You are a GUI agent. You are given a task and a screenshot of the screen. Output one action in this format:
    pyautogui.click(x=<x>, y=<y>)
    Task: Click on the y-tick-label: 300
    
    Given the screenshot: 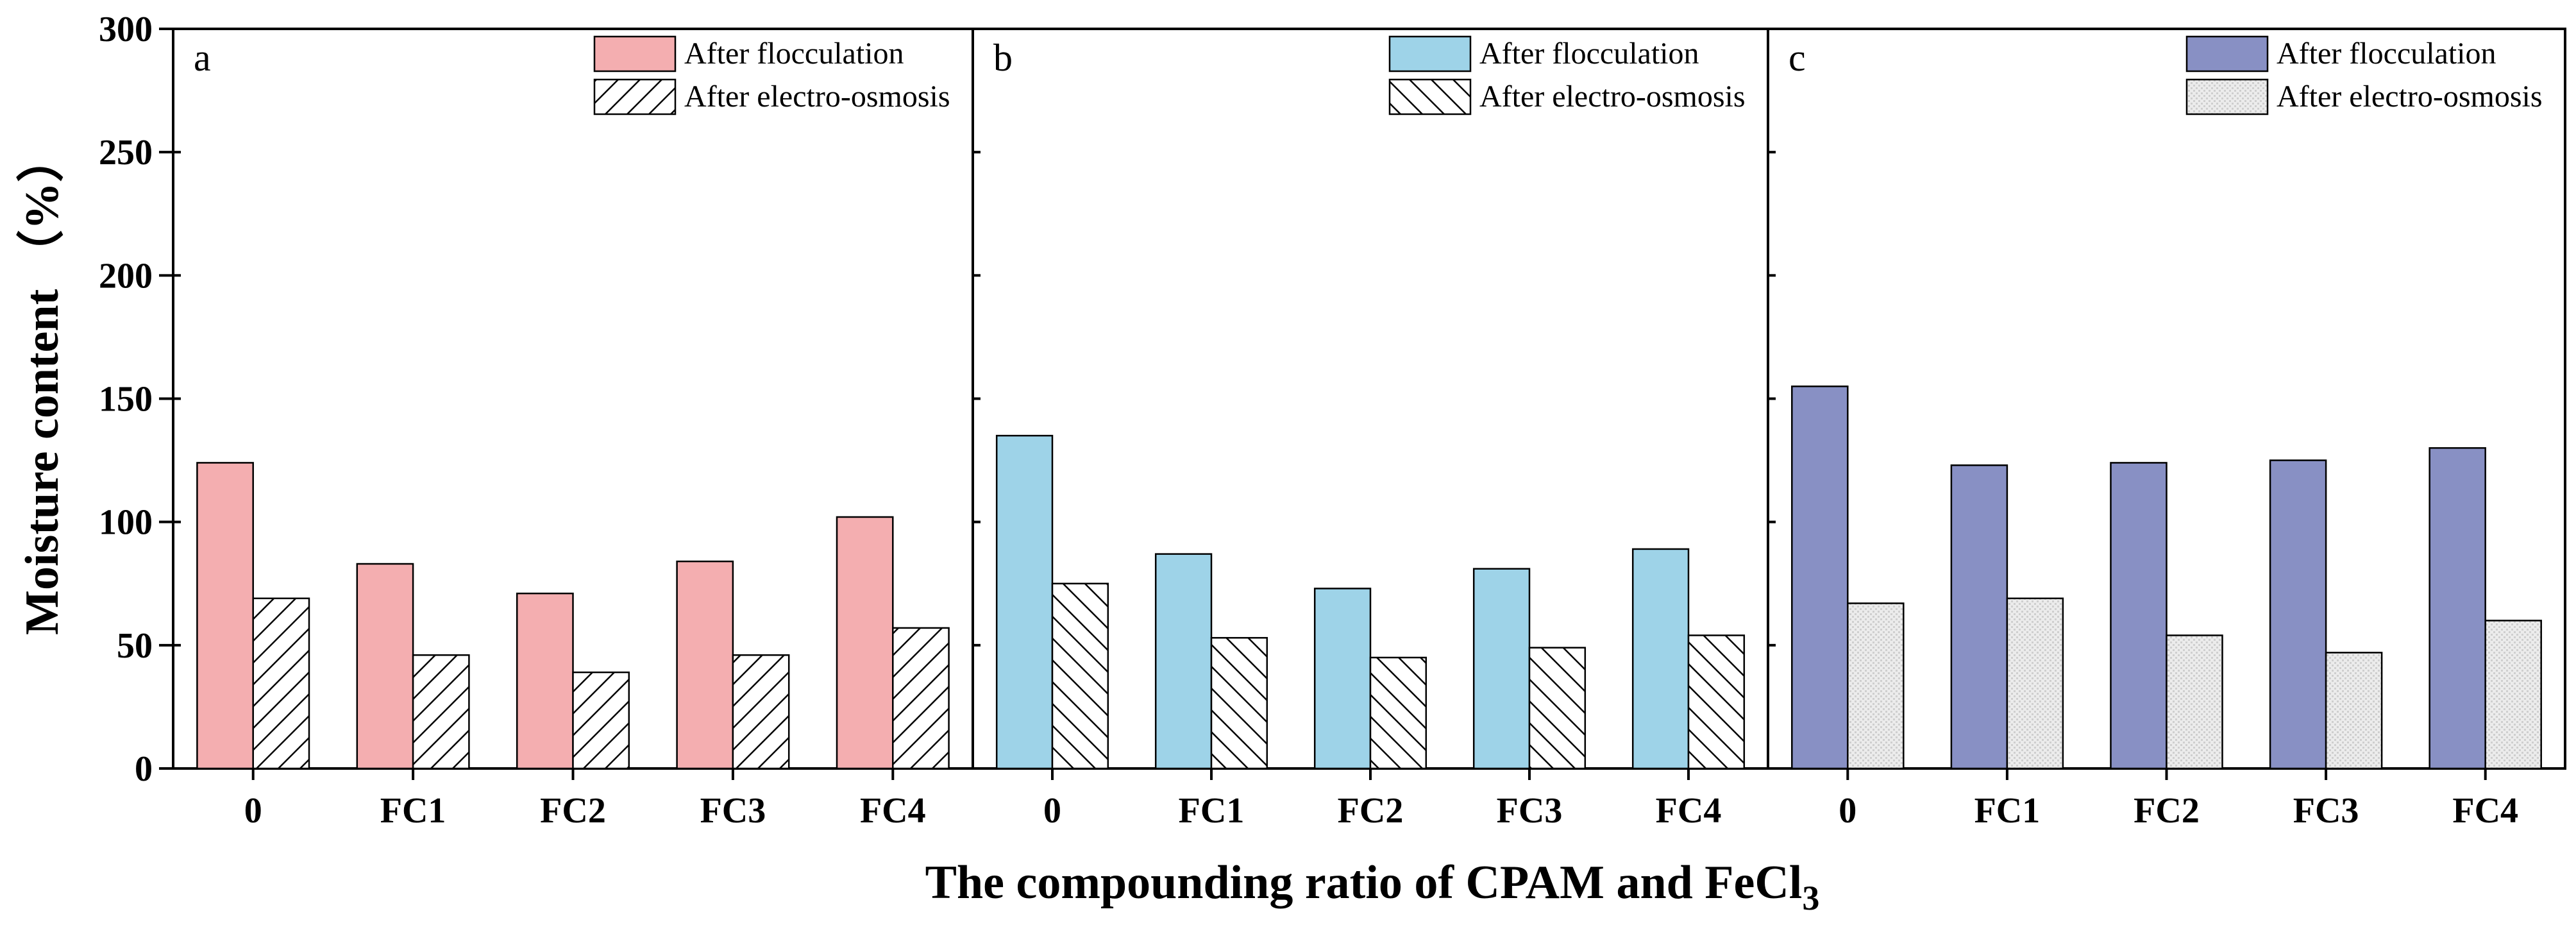 What is the action you would take?
    pyautogui.click(x=126, y=30)
    